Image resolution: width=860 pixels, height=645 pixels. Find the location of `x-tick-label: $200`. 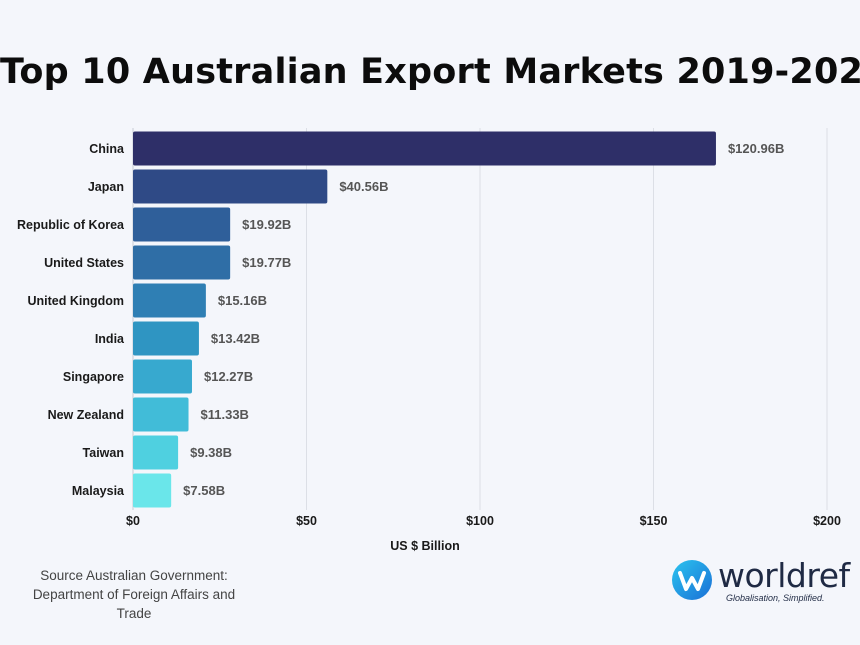

x-tick-label: $200 is located at coordinates (827, 521).